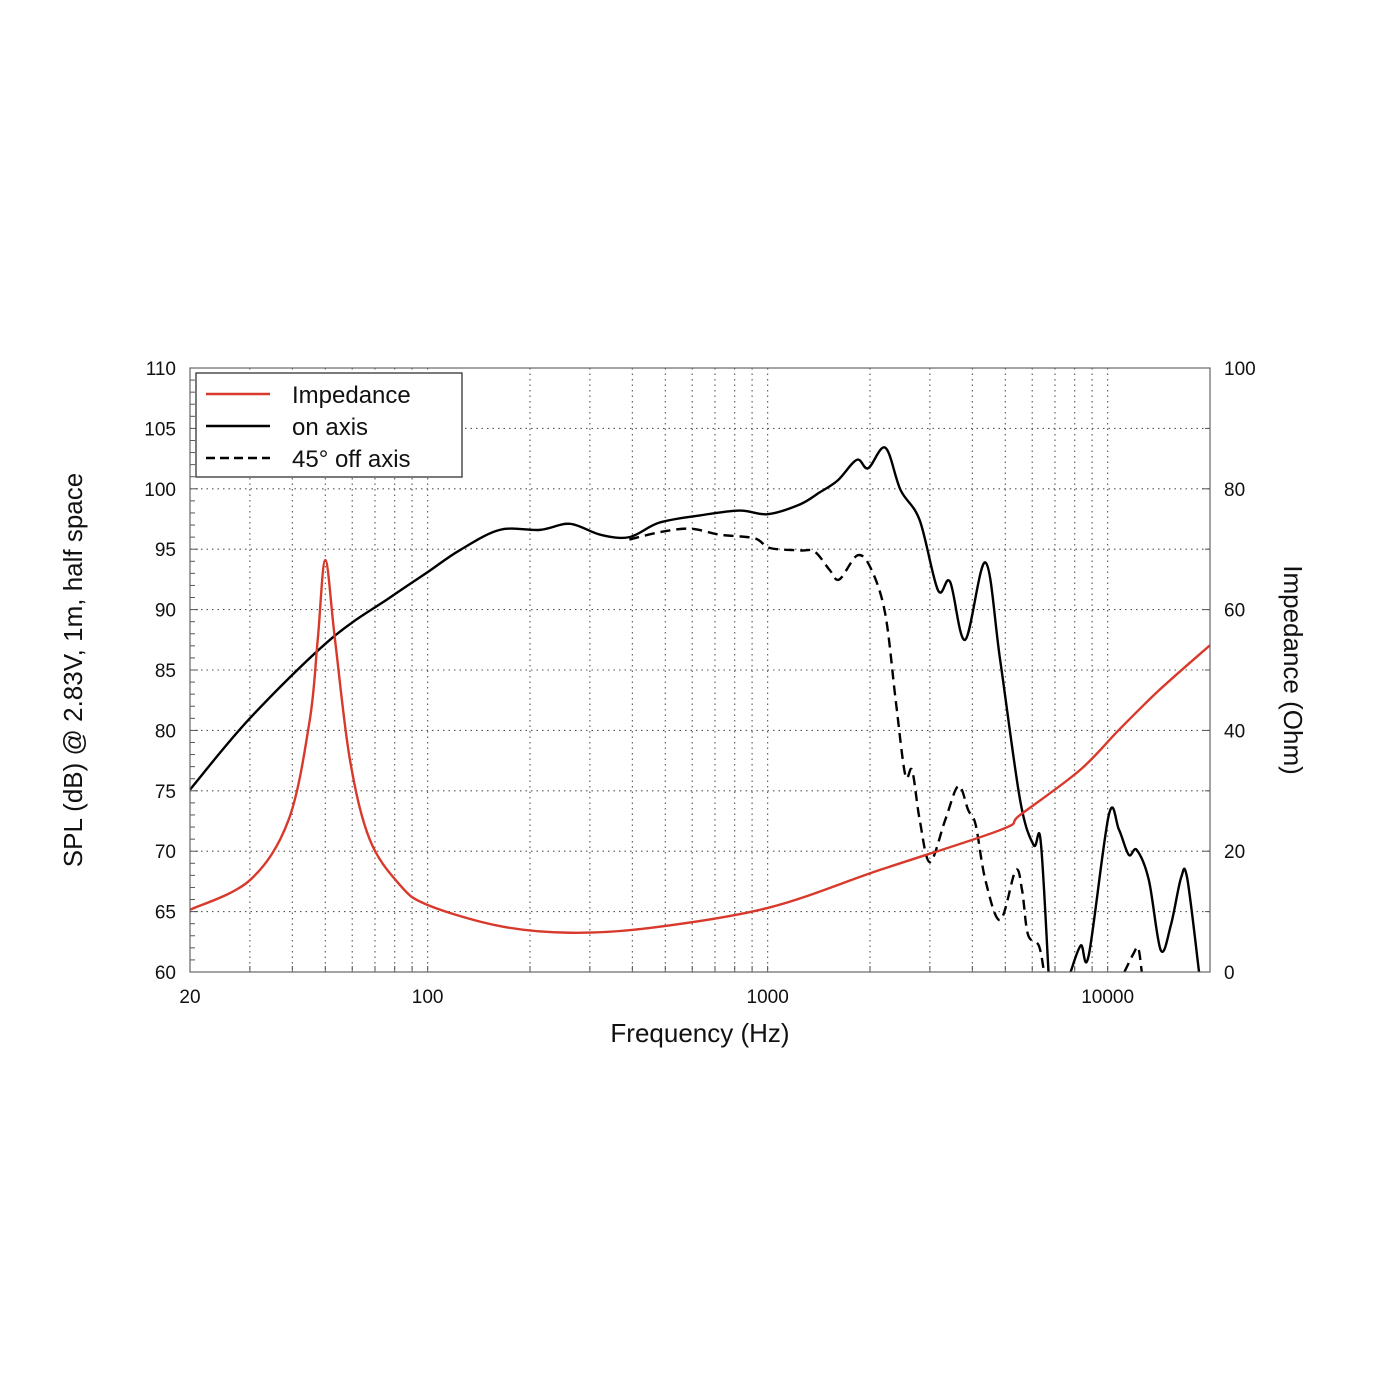  What do you see at coordinates (699, 1033) in the screenshot?
I see `x-axis-title: Frequency (Hz)` at bounding box center [699, 1033].